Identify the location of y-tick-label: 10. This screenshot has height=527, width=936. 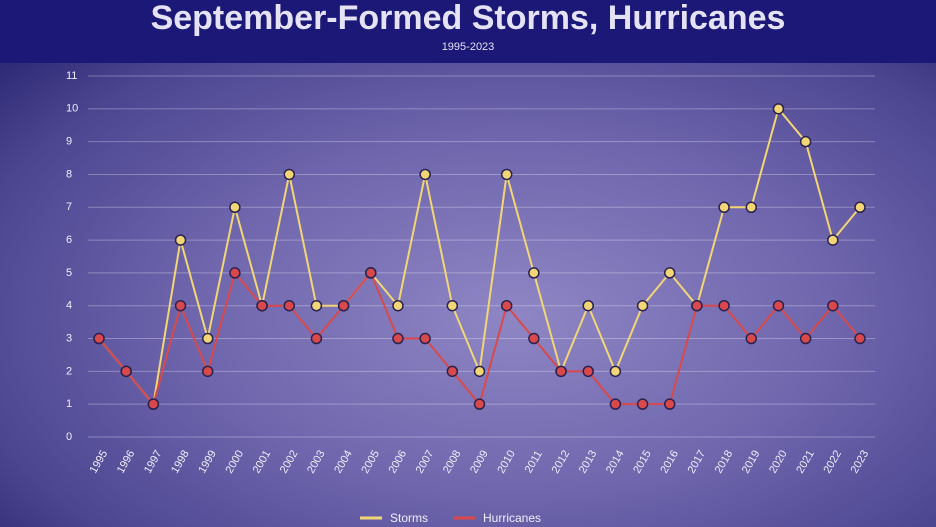
(72, 109).